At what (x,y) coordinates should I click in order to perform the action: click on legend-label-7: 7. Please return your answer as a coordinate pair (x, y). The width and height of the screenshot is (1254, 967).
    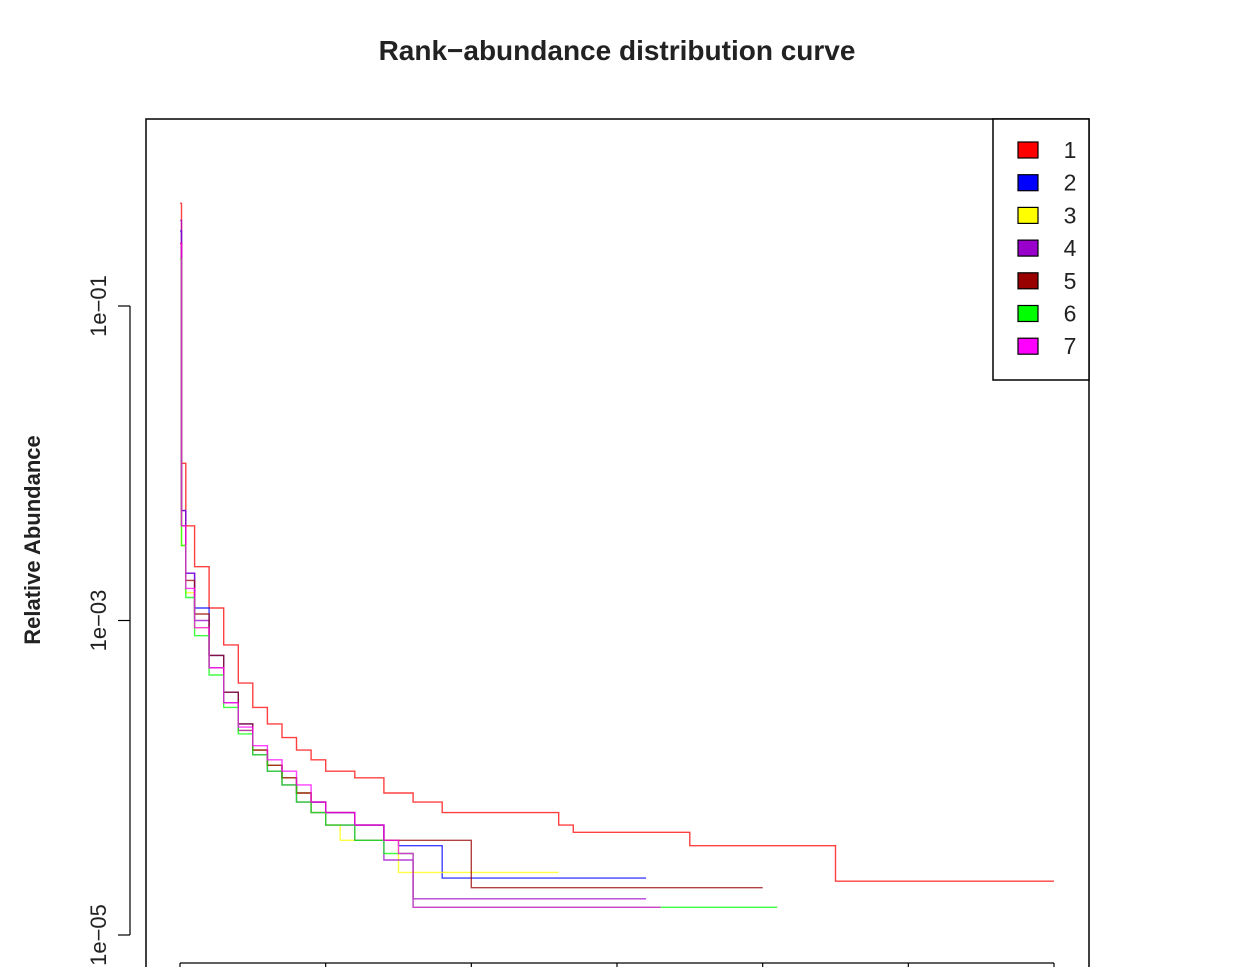
    Looking at the image, I should click on (1070, 346).